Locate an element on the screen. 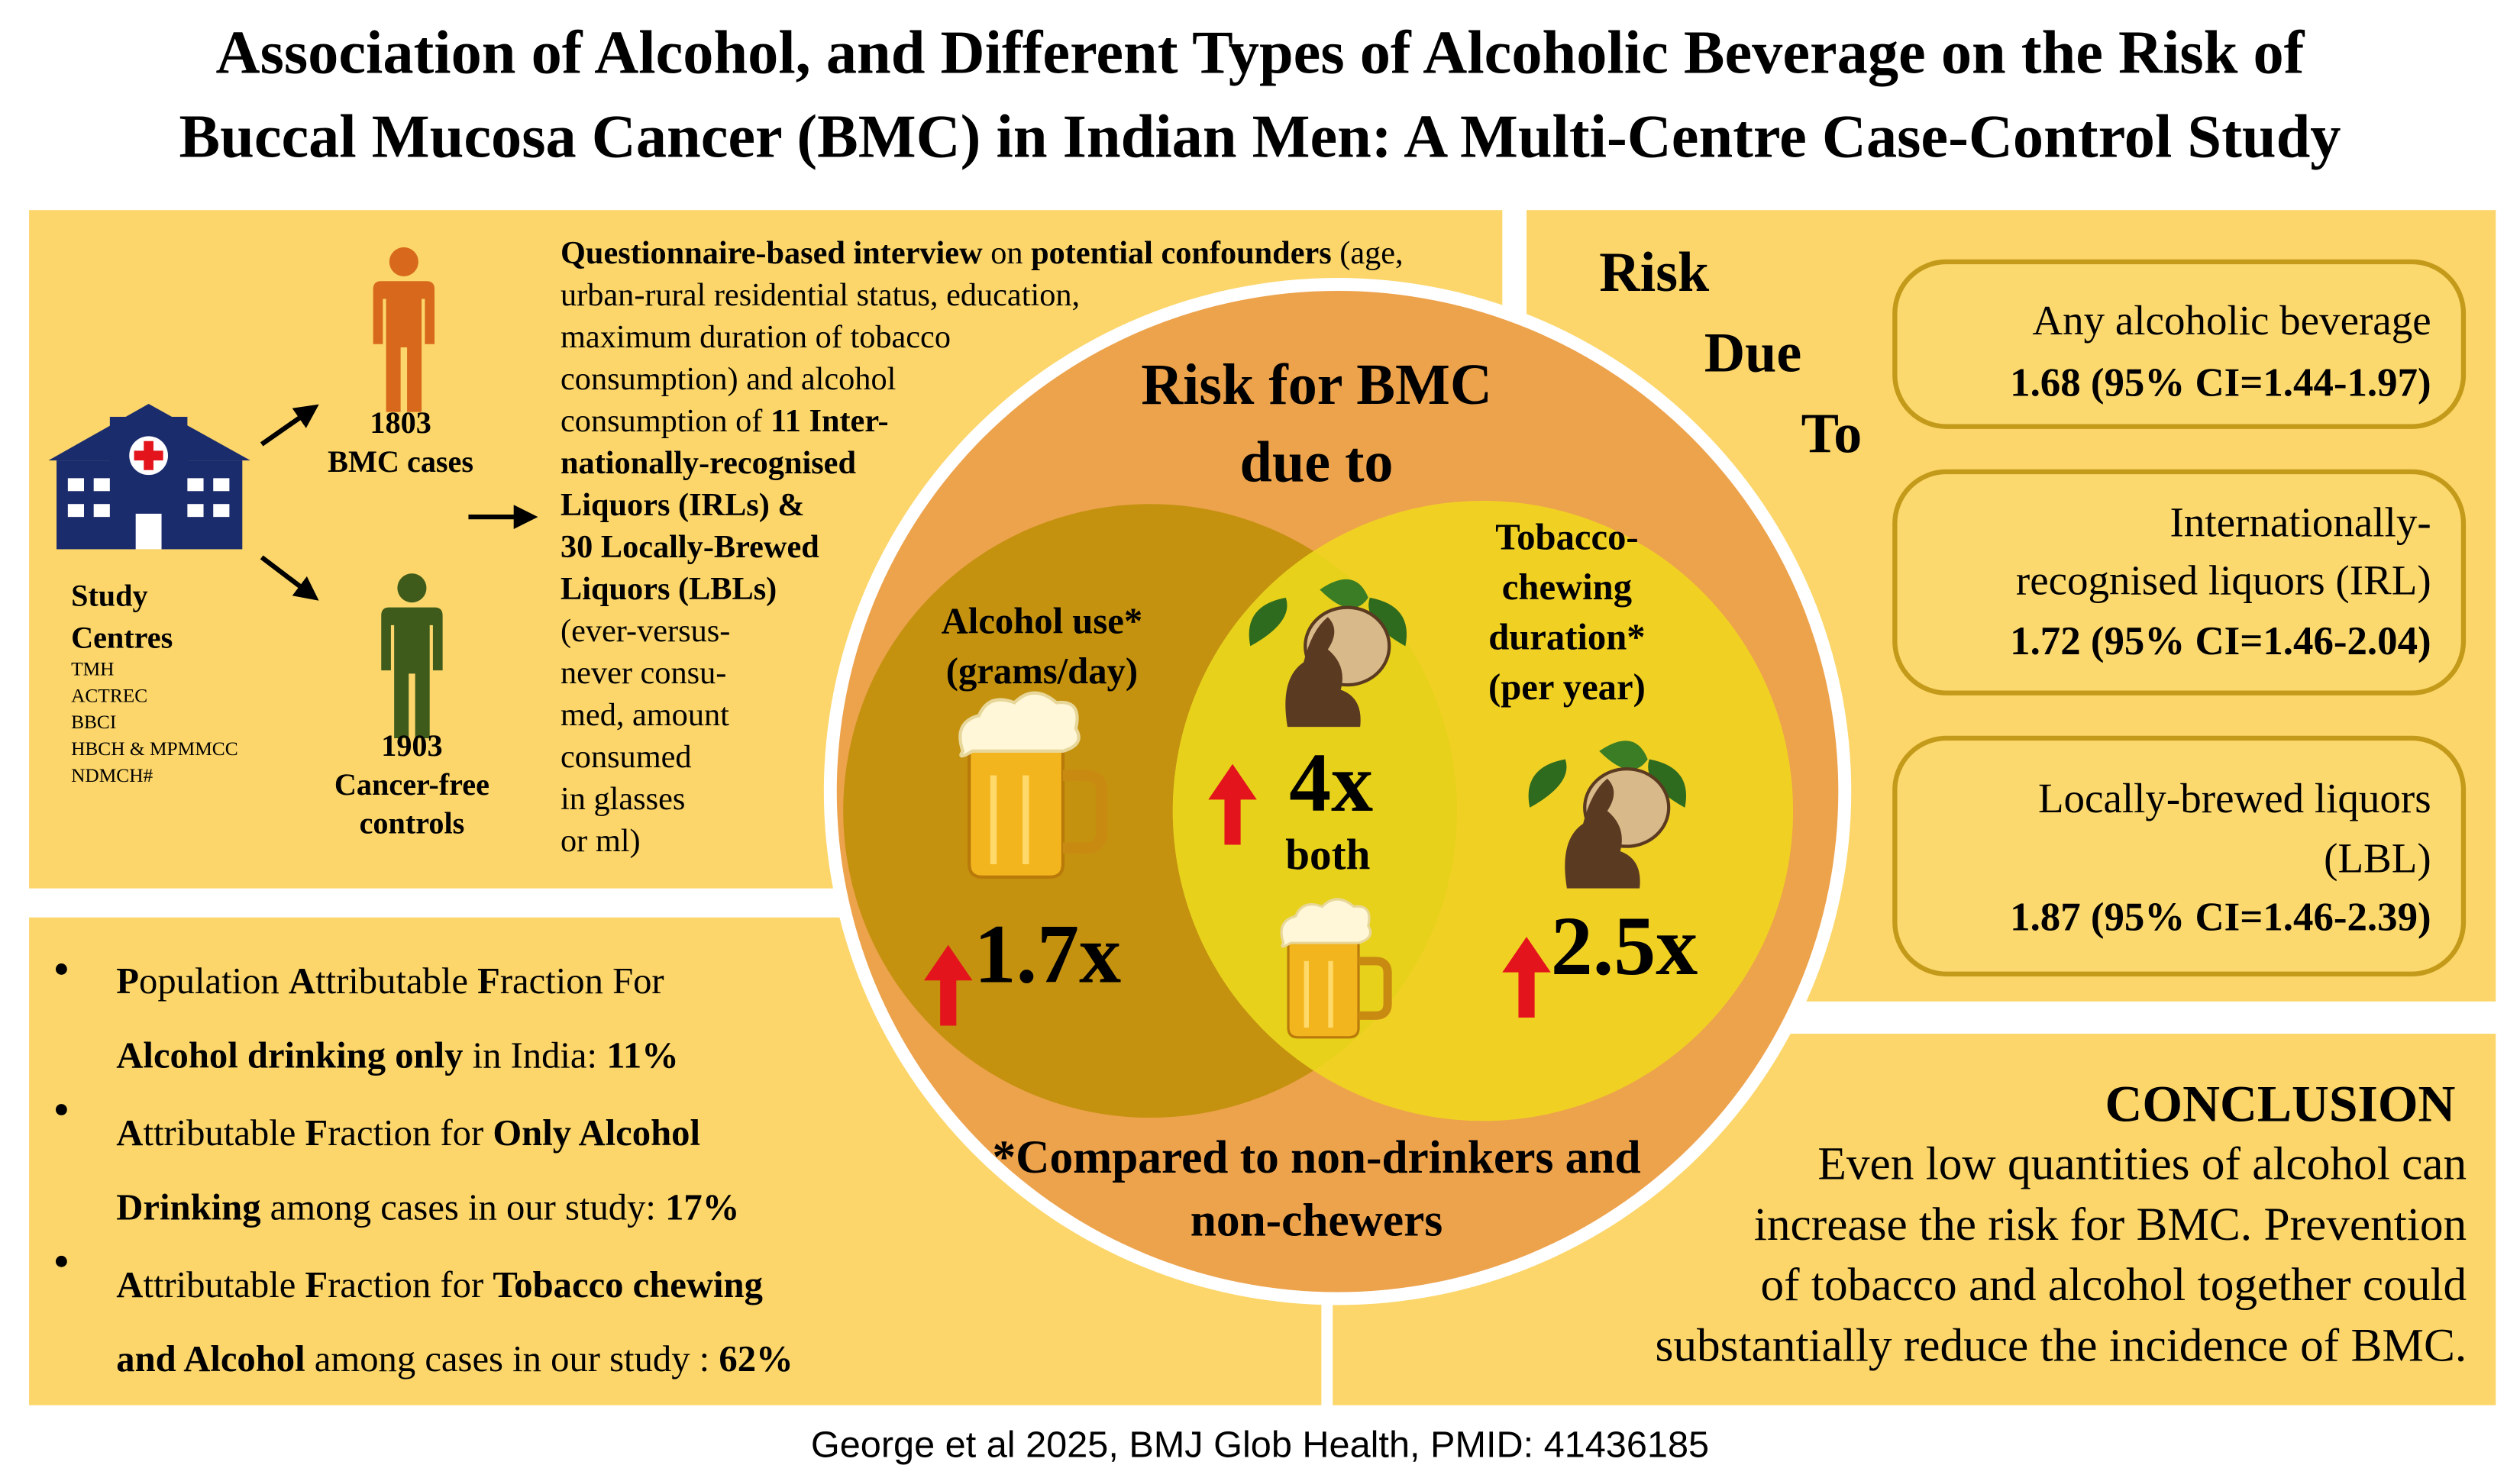  questionnaire-line-segment: 11 Inter- is located at coordinates (830, 421).